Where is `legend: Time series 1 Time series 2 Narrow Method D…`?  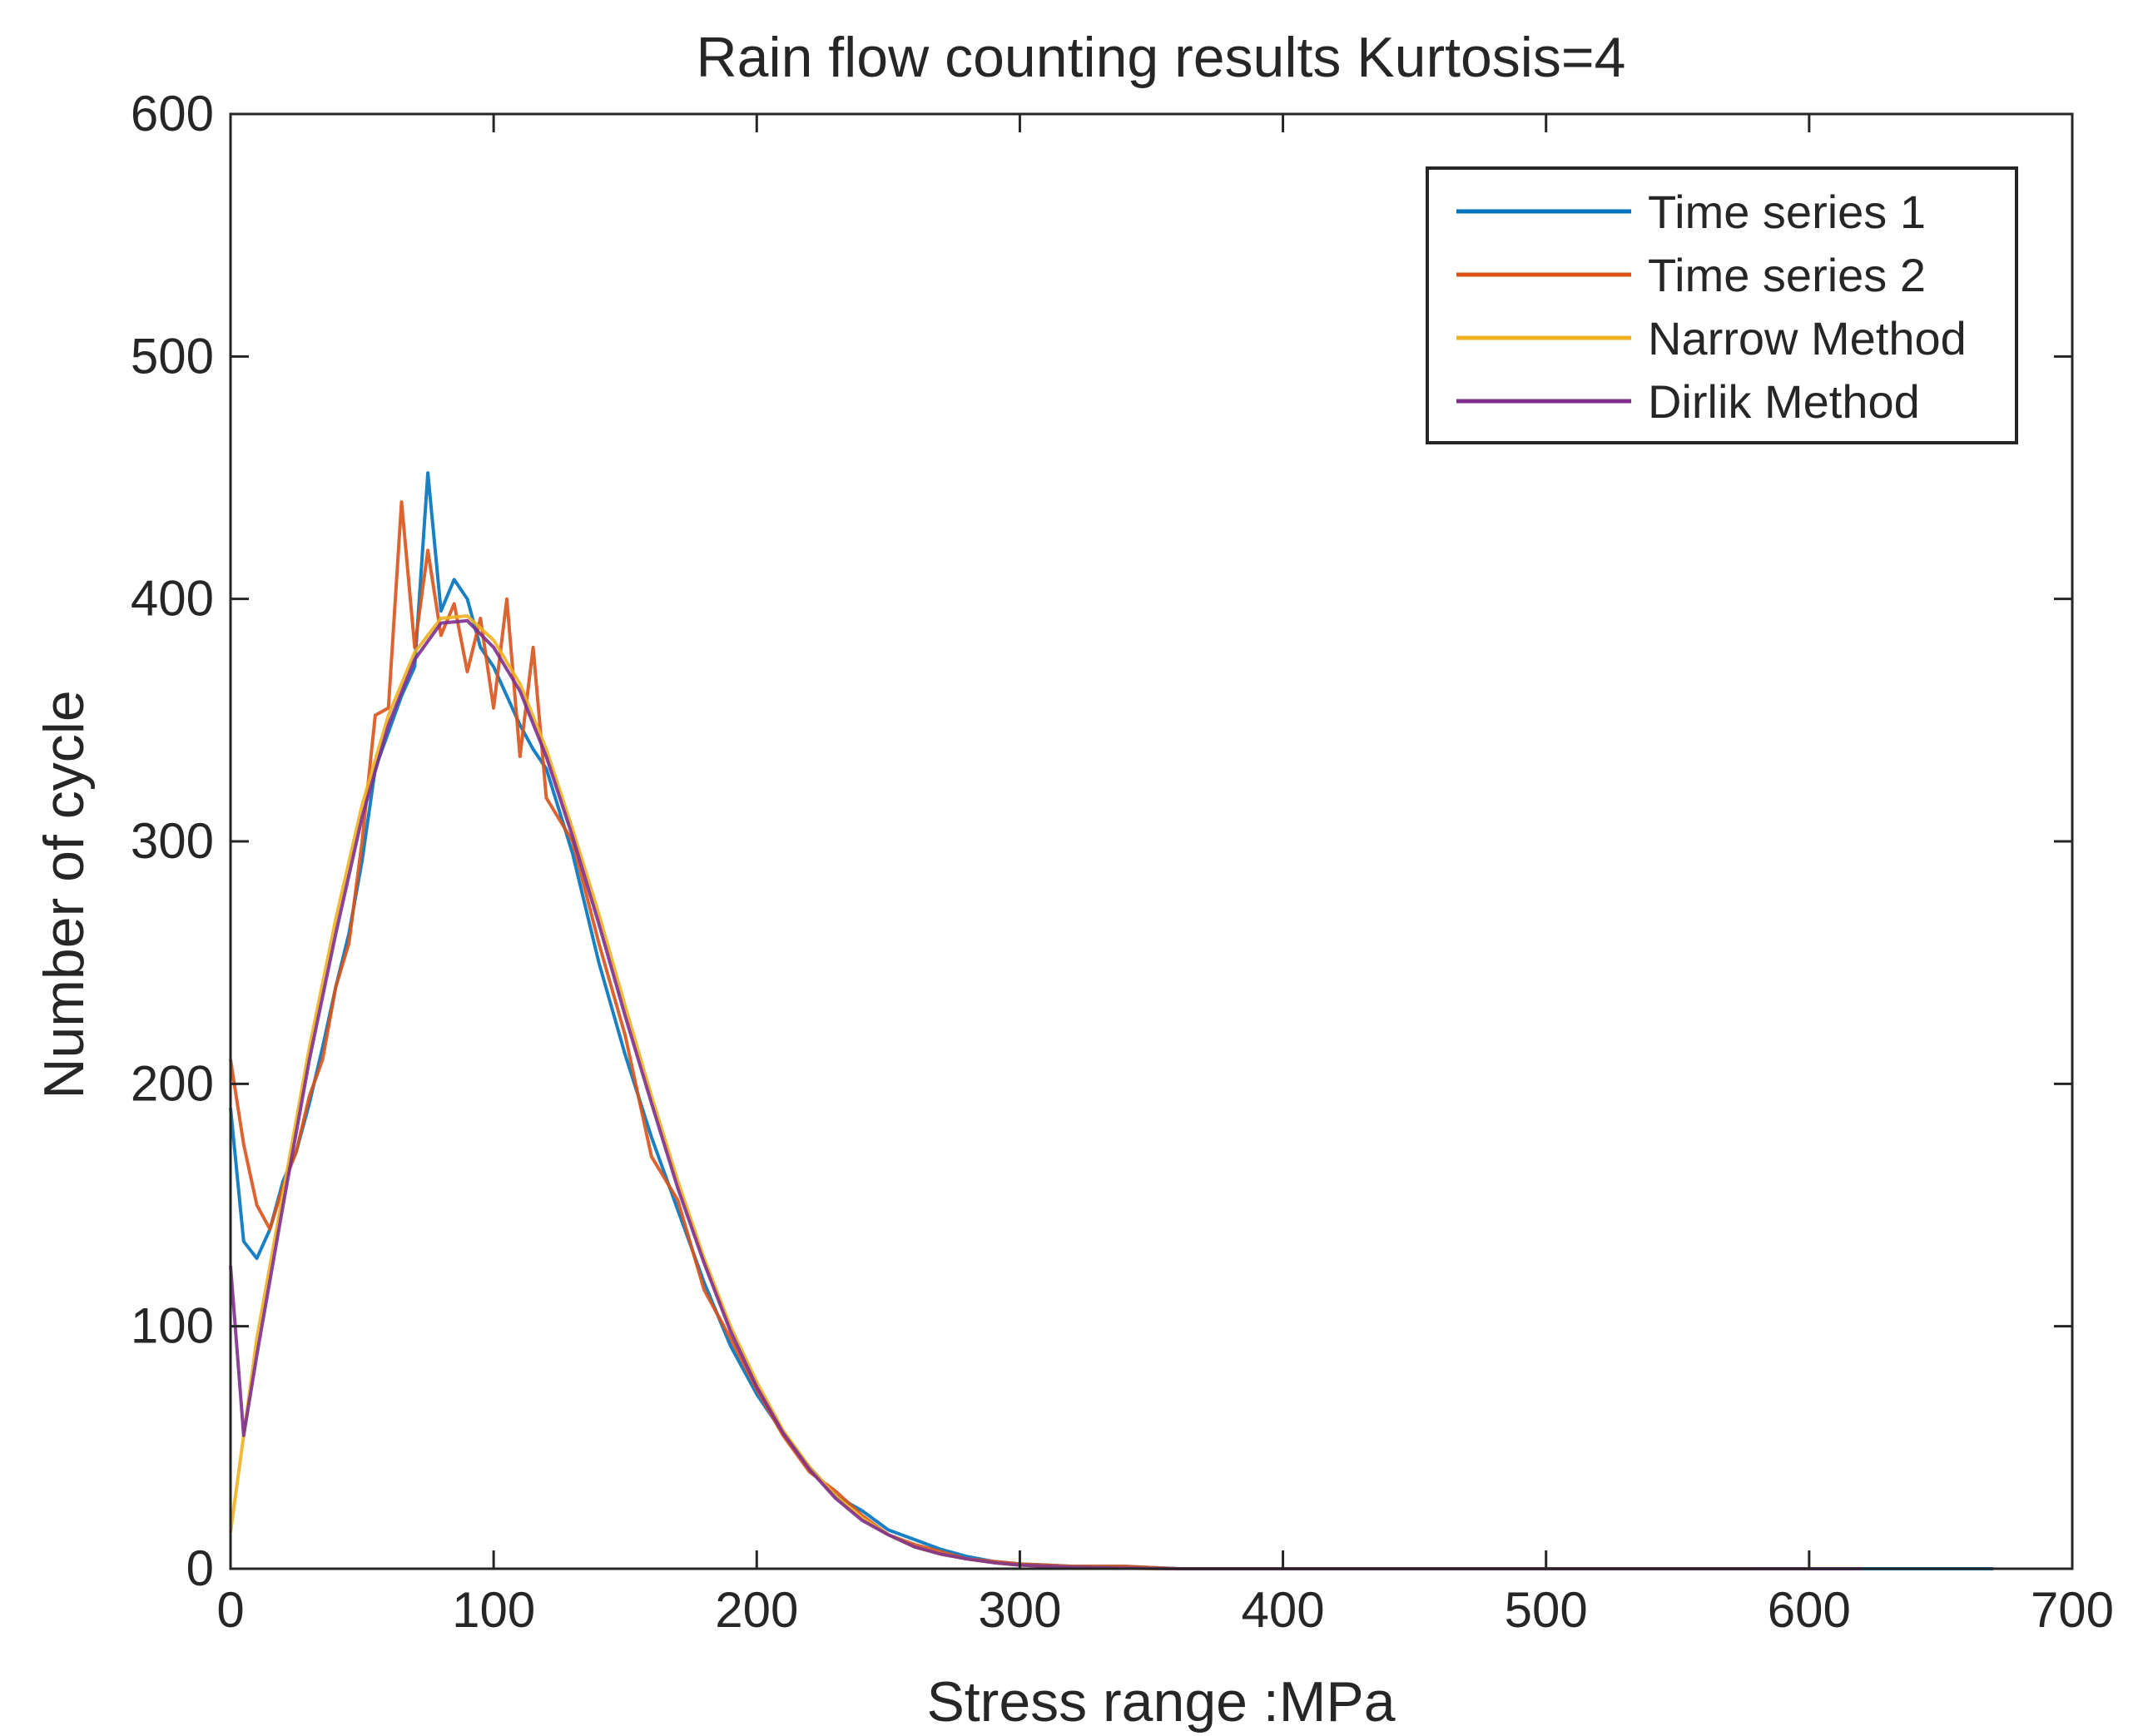 legend: Time series 1 Time series 2 Narrow Method D… is located at coordinates (1722, 305).